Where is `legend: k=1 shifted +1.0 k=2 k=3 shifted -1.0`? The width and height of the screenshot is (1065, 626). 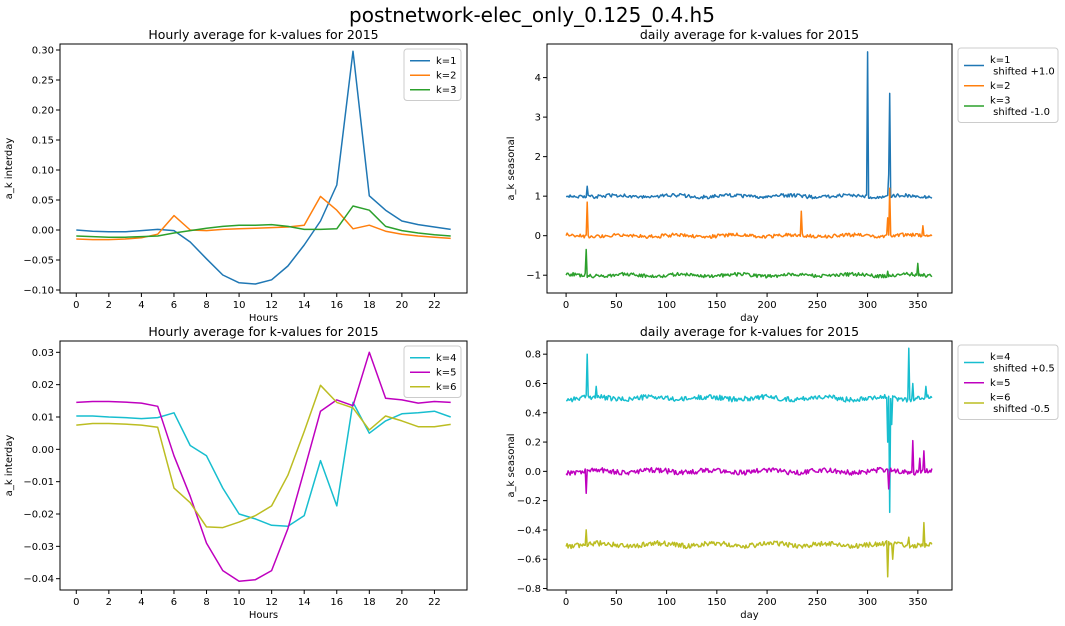 legend: k=1 shifted +1.0 k=2 k=3 shifted -1.0 is located at coordinates (1008, 85).